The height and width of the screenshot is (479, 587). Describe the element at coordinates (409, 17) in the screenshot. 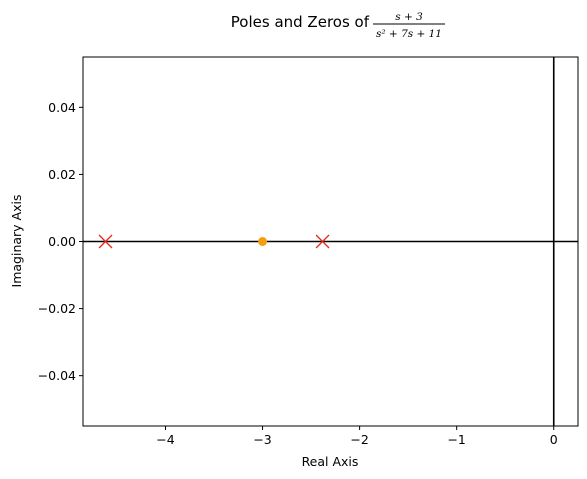

I see `chart-title-numerator: s + 3` at that location.